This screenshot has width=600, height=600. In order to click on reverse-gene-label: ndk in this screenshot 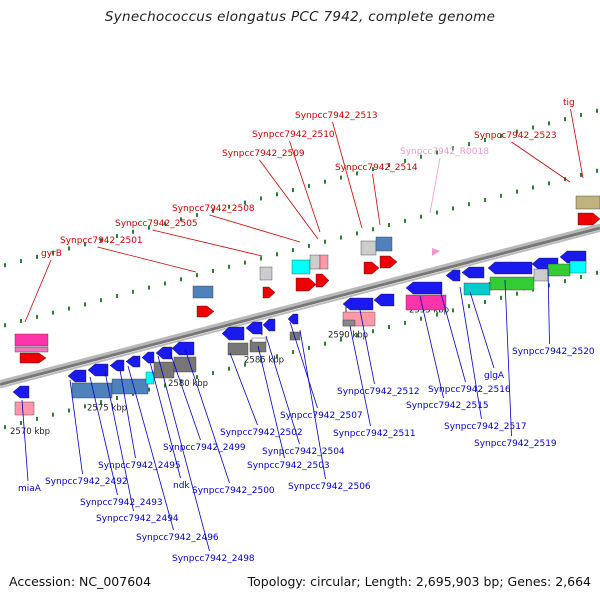, I will do `click(181, 486)`.